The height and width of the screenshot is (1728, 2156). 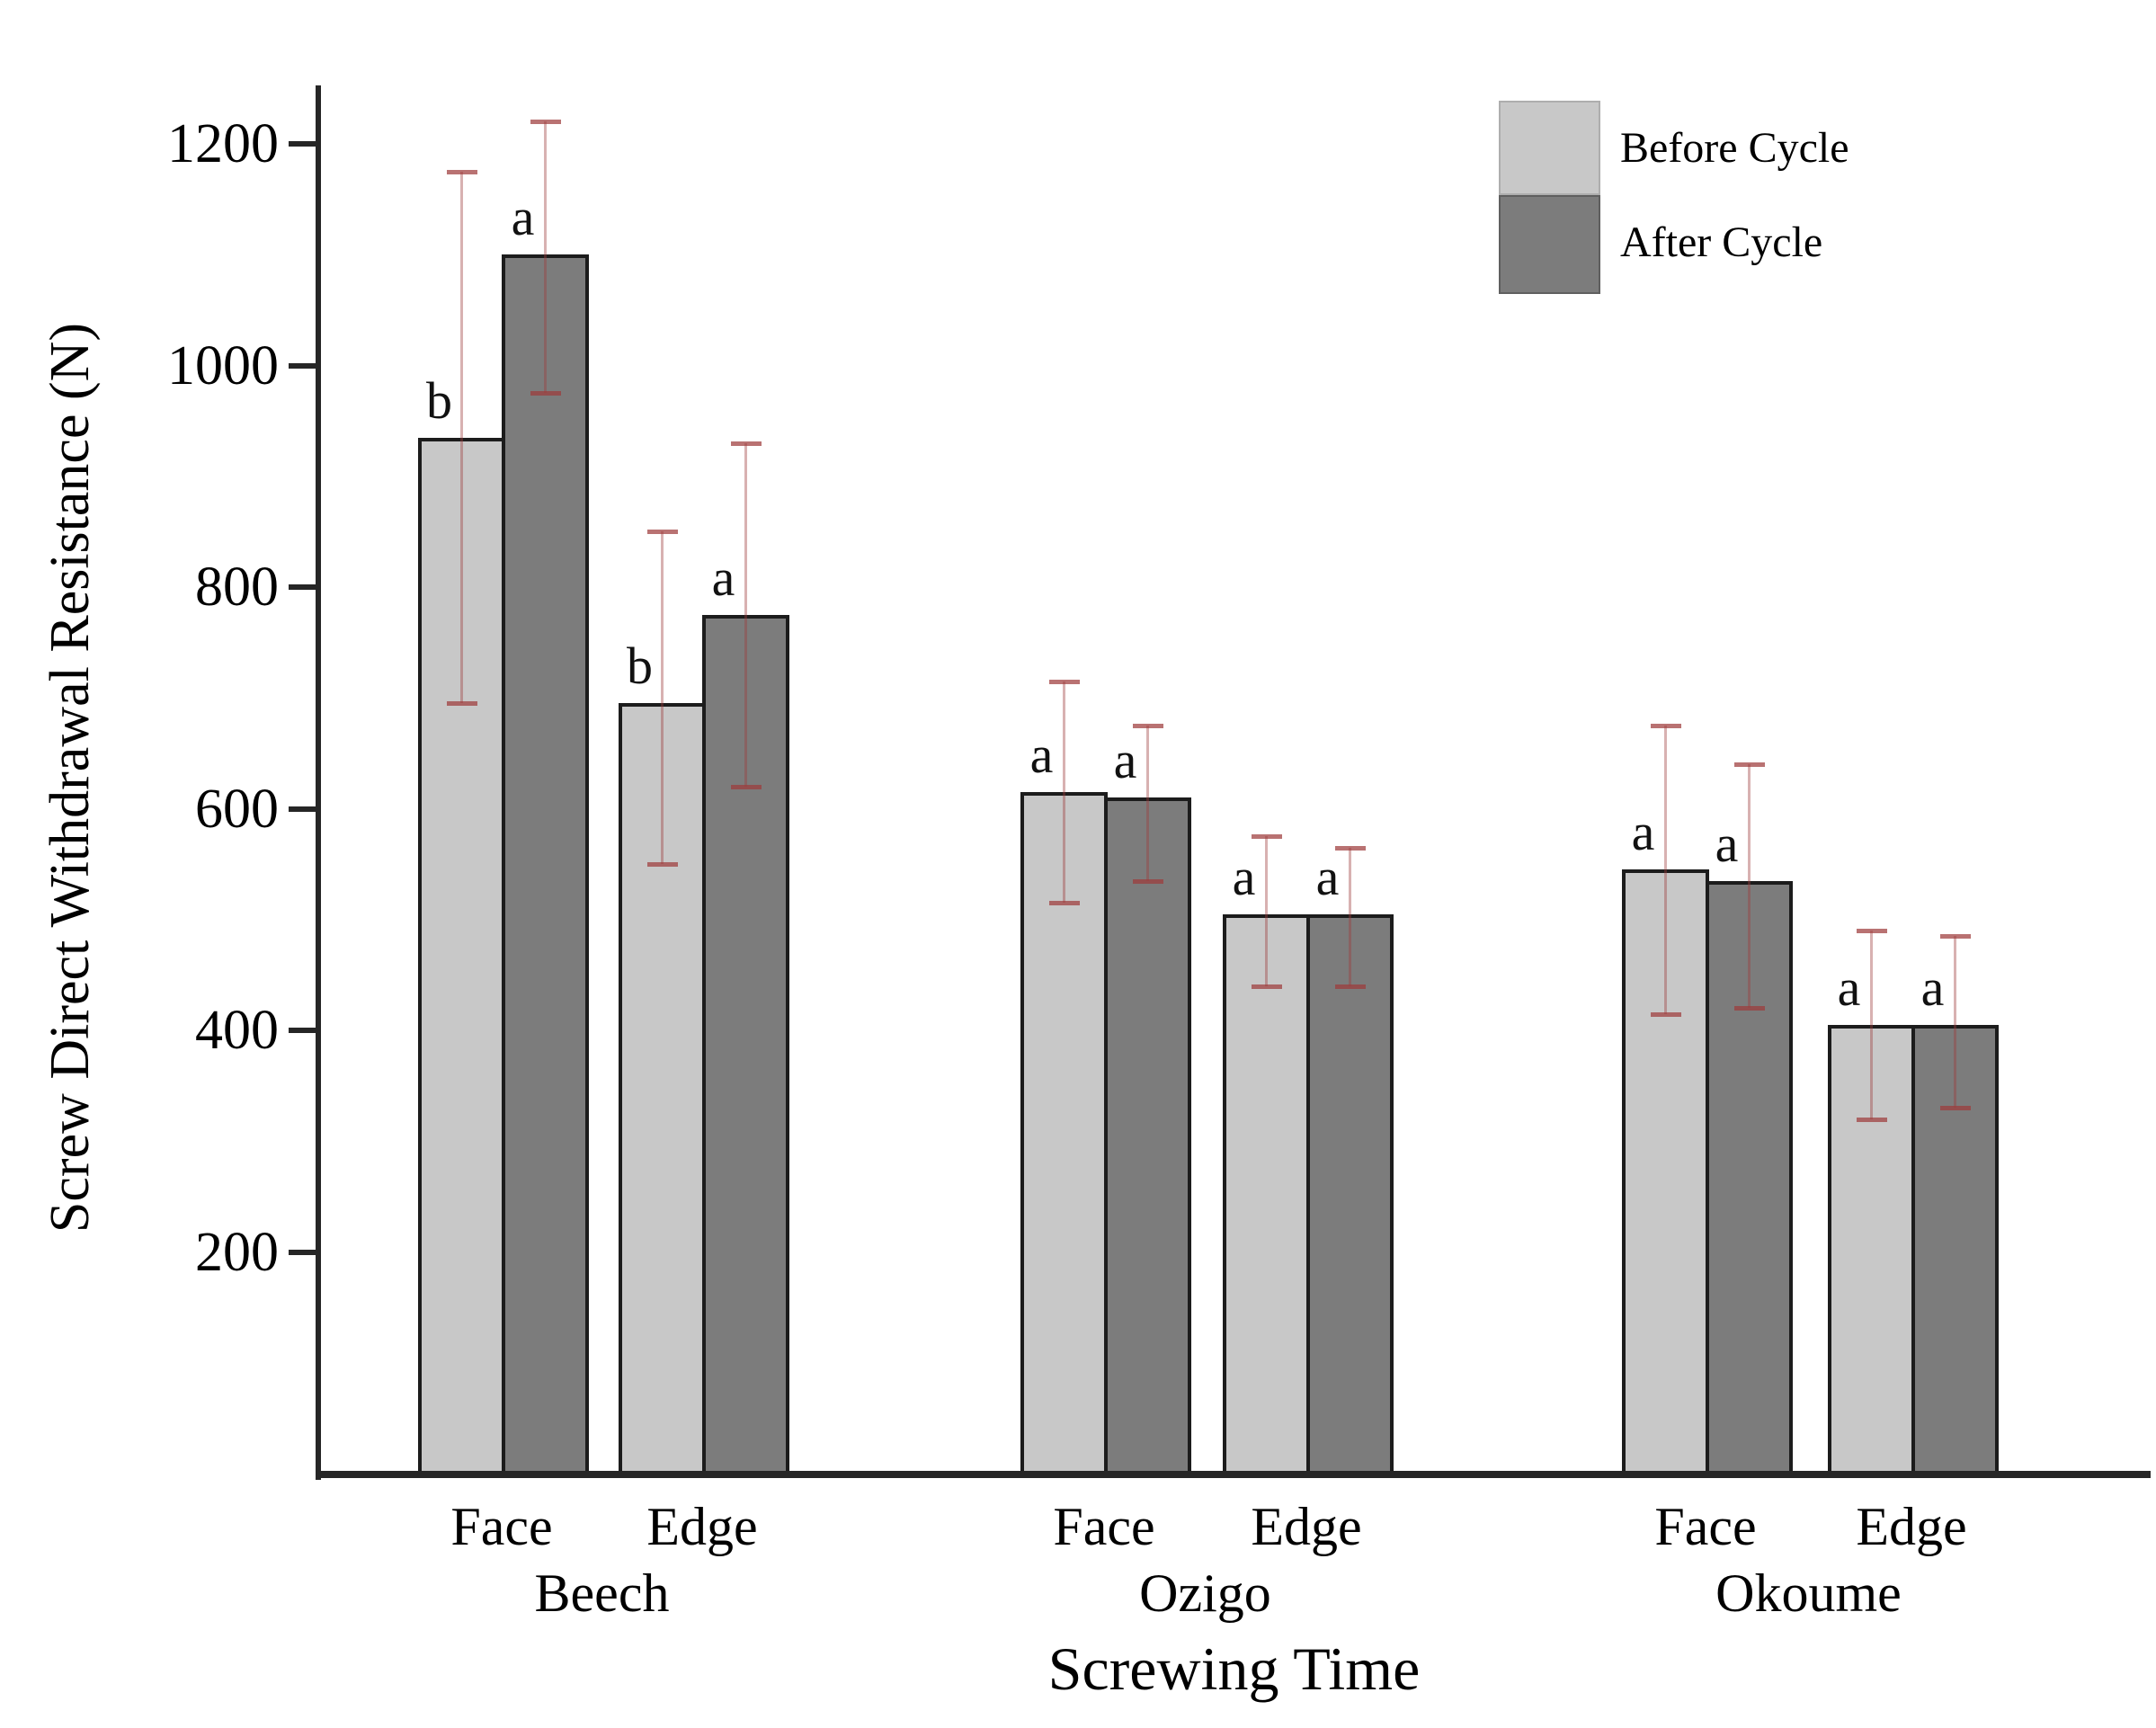 I want to click on y-tick-label: 600, so click(x=237, y=809).